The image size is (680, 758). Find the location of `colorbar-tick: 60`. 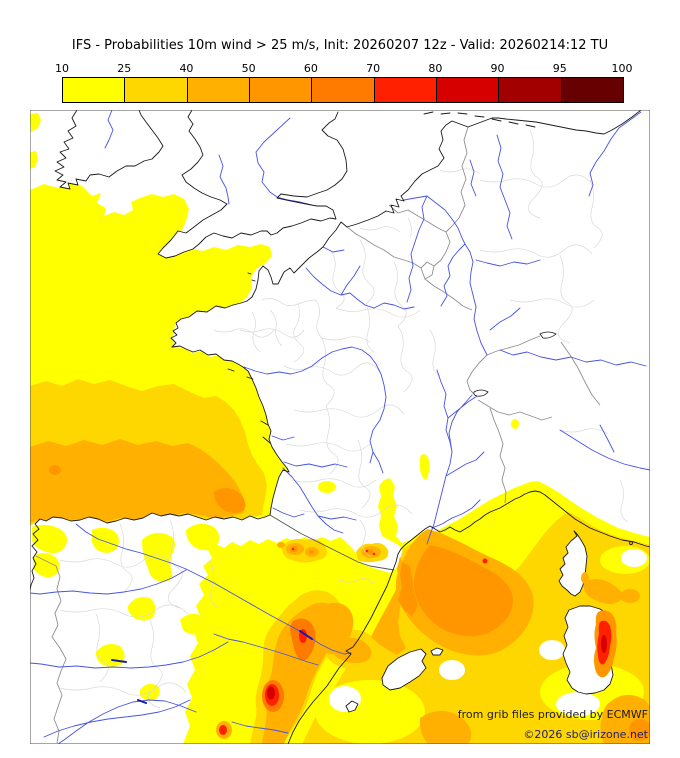

colorbar-tick: 60 is located at coordinates (310, 68).